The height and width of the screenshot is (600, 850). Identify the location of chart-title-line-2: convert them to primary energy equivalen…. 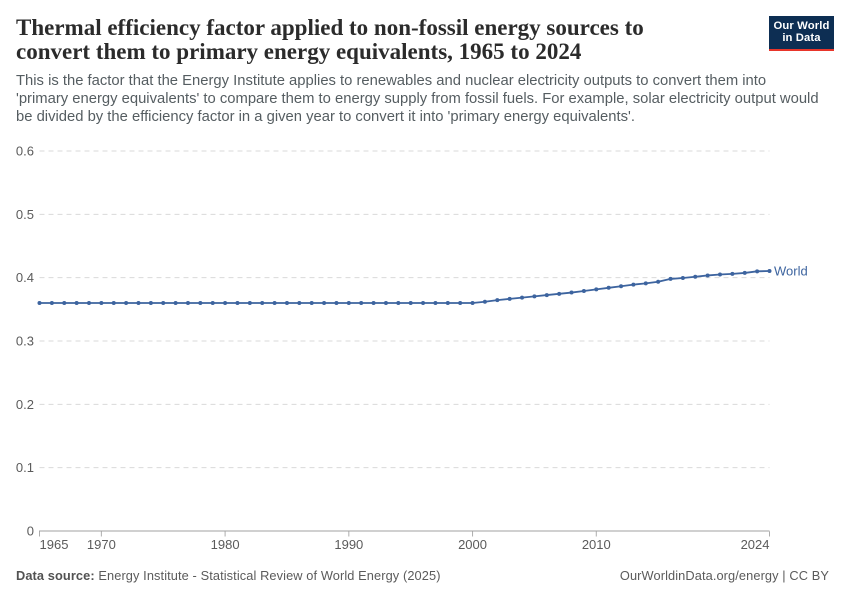
(299, 51).